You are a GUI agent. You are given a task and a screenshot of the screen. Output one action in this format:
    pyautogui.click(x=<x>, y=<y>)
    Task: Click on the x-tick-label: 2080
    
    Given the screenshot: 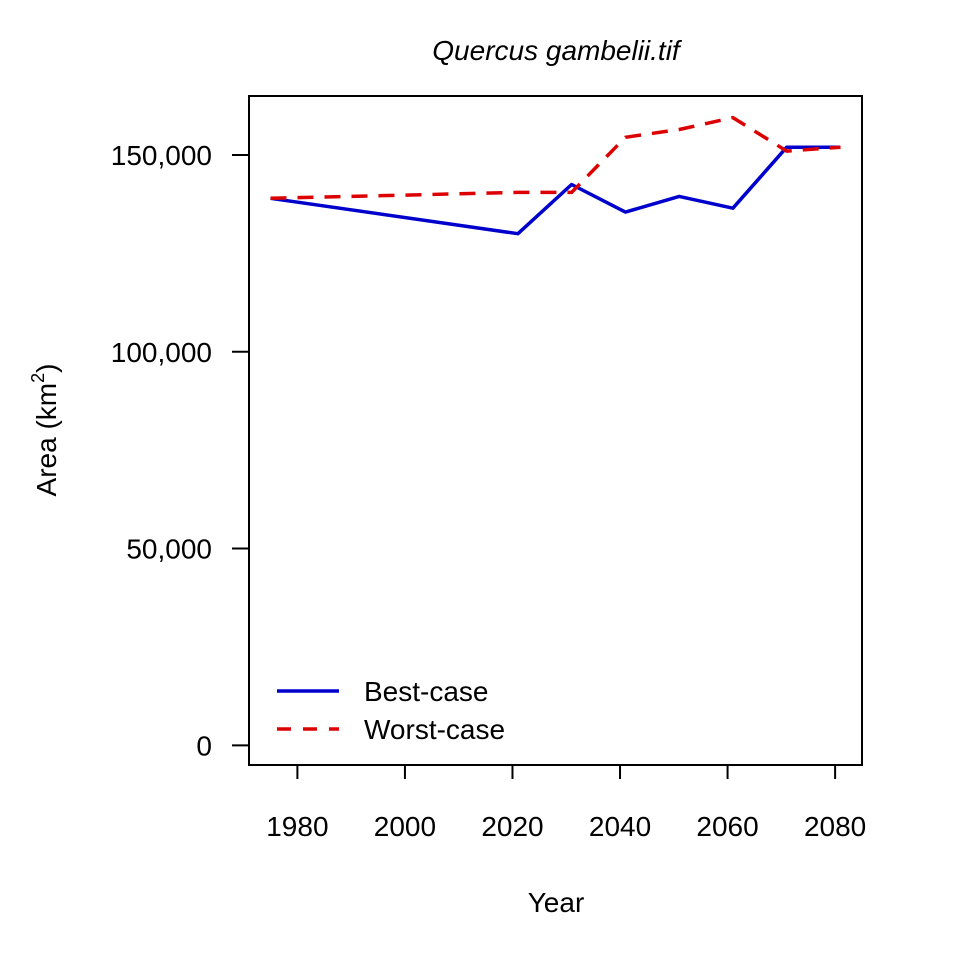 What is the action you would take?
    pyautogui.click(x=835, y=826)
    